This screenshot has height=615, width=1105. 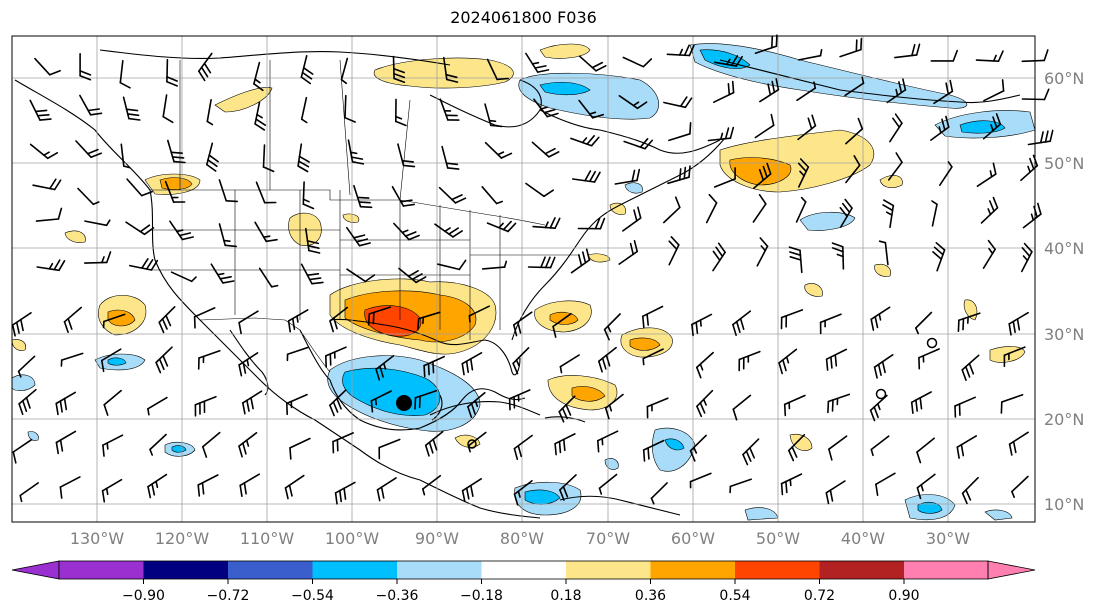 I want to click on field-mid1, so click(x=813, y=290).